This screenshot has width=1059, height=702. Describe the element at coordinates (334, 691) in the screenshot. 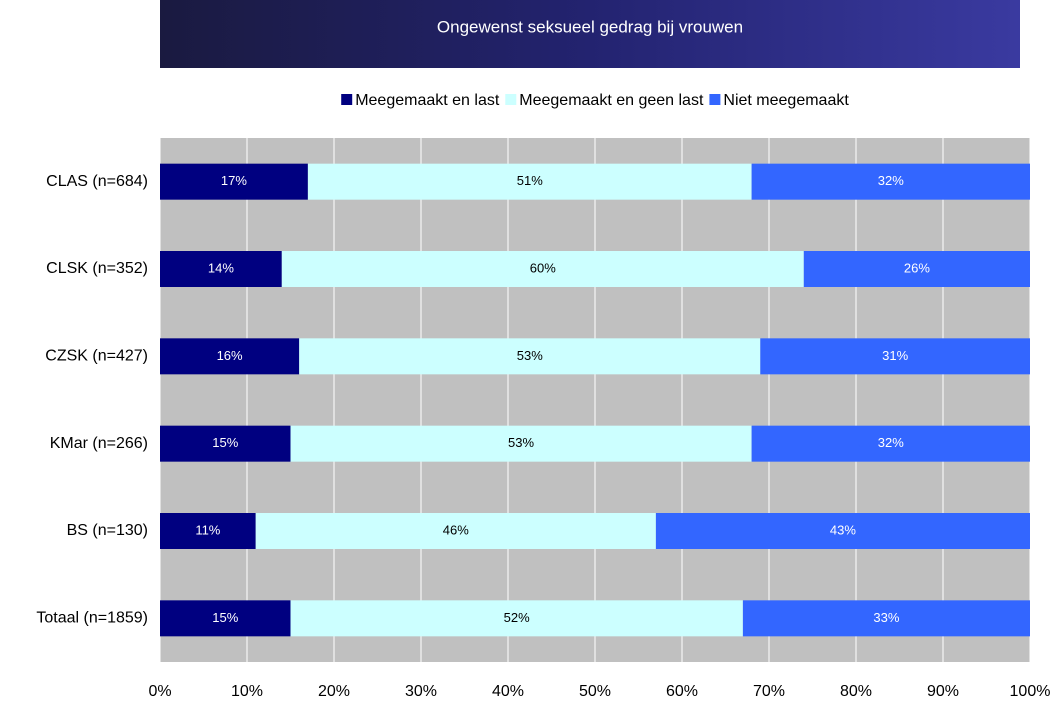

I see `x-tick-label: 20%` at that location.